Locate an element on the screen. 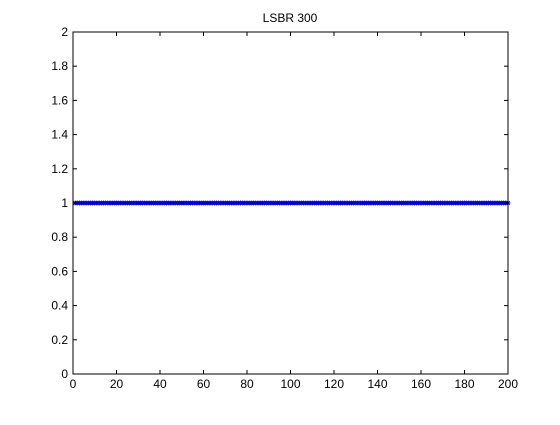 The width and height of the screenshot is (560, 425). y-tick-label: 0.6 is located at coordinates (59, 271).